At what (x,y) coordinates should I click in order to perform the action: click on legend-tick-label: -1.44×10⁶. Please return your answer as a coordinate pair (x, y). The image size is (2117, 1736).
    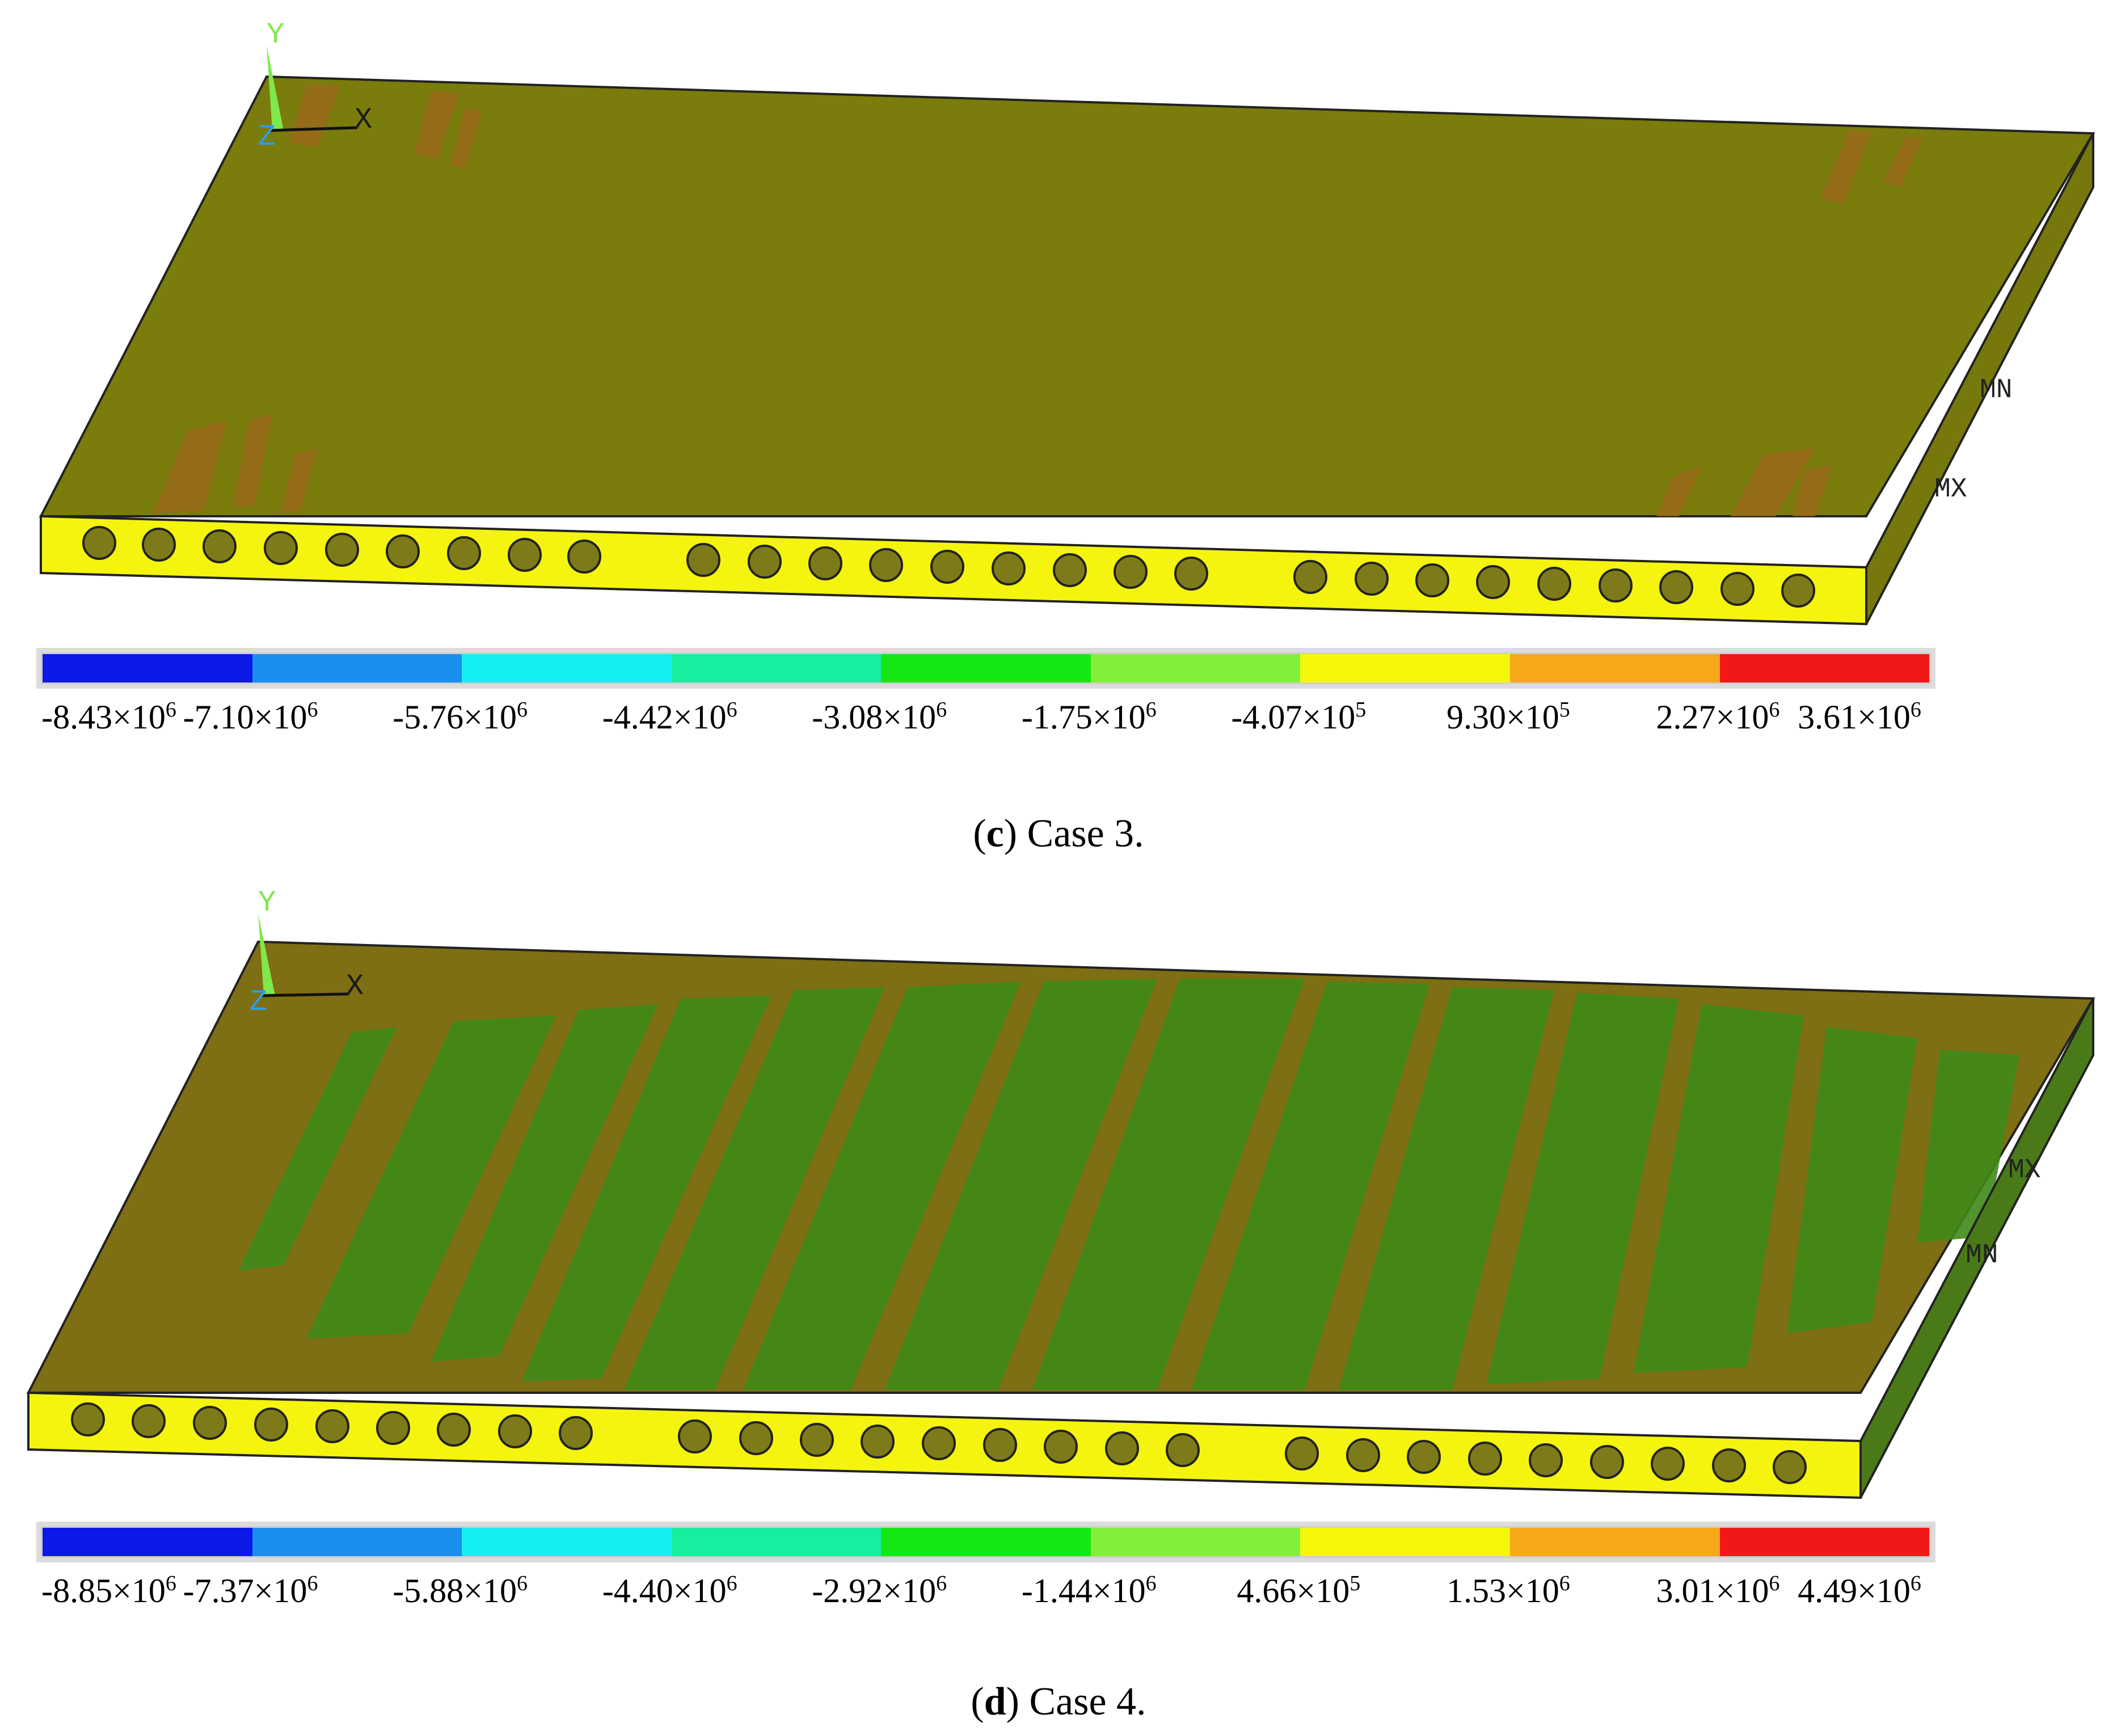
    Looking at the image, I should click on (1089, 1590).